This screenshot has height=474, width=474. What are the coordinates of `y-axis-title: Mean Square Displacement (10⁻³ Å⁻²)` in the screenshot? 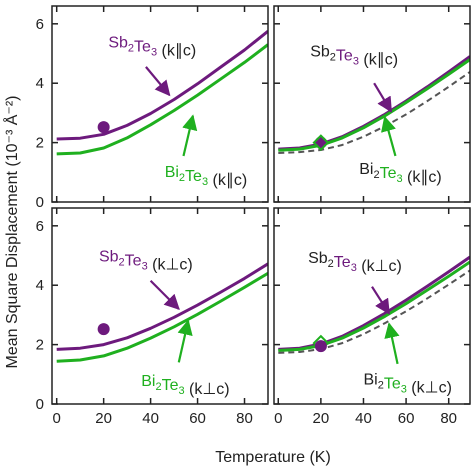 It's located at (11, 232).